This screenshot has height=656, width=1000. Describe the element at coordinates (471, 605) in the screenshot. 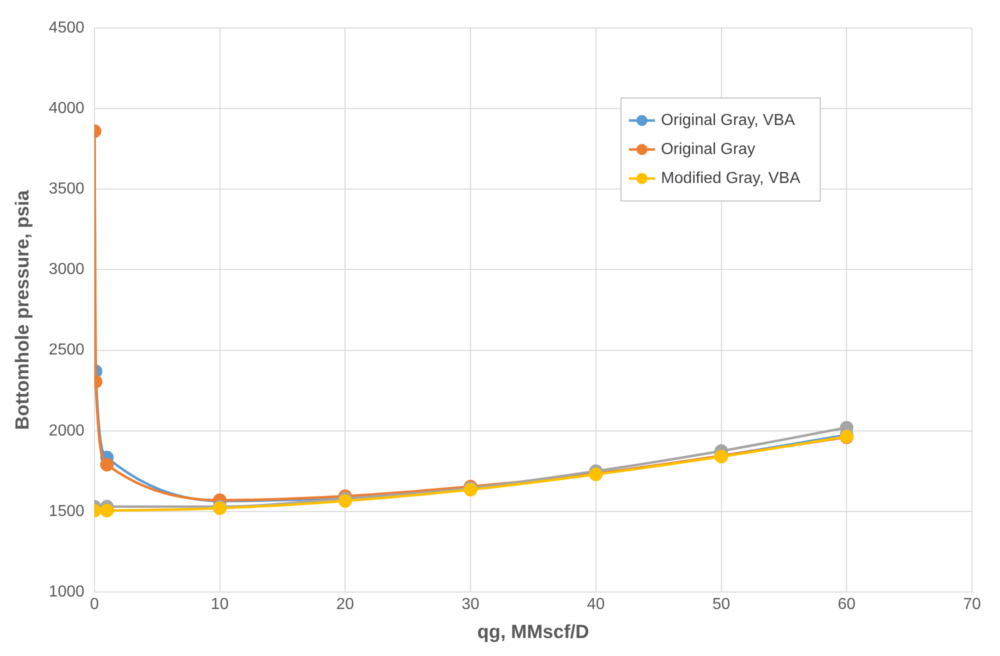

I see `x-tick-label: 30` at that location.